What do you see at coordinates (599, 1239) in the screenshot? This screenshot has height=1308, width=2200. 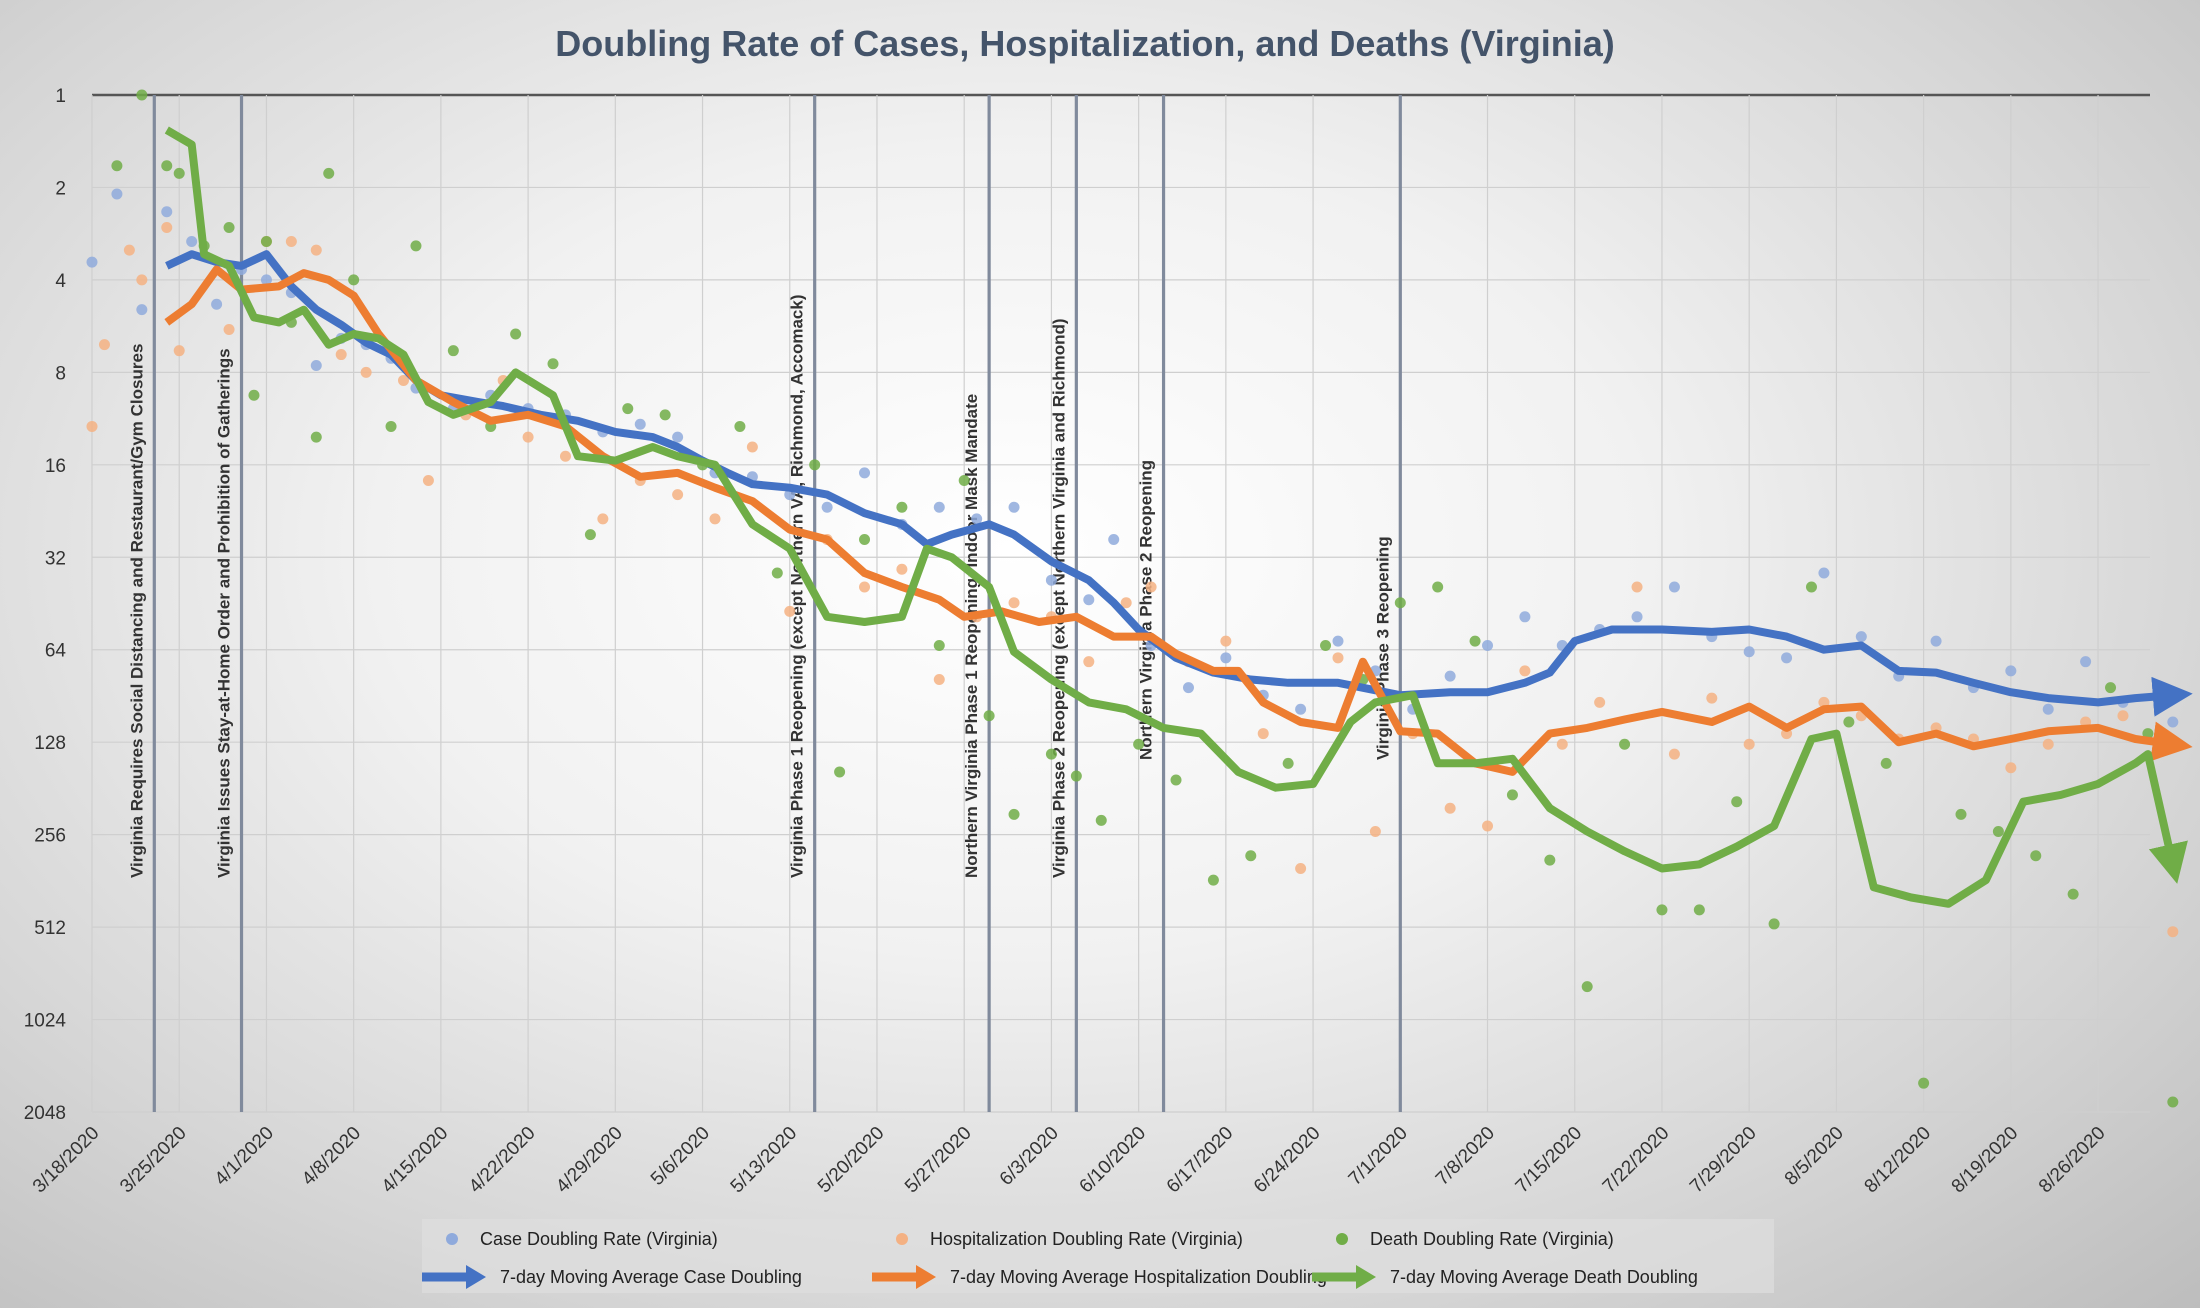 I see `legend-label: Case Doubling Rate (Virginia)` at bounding box center [599, 1239].